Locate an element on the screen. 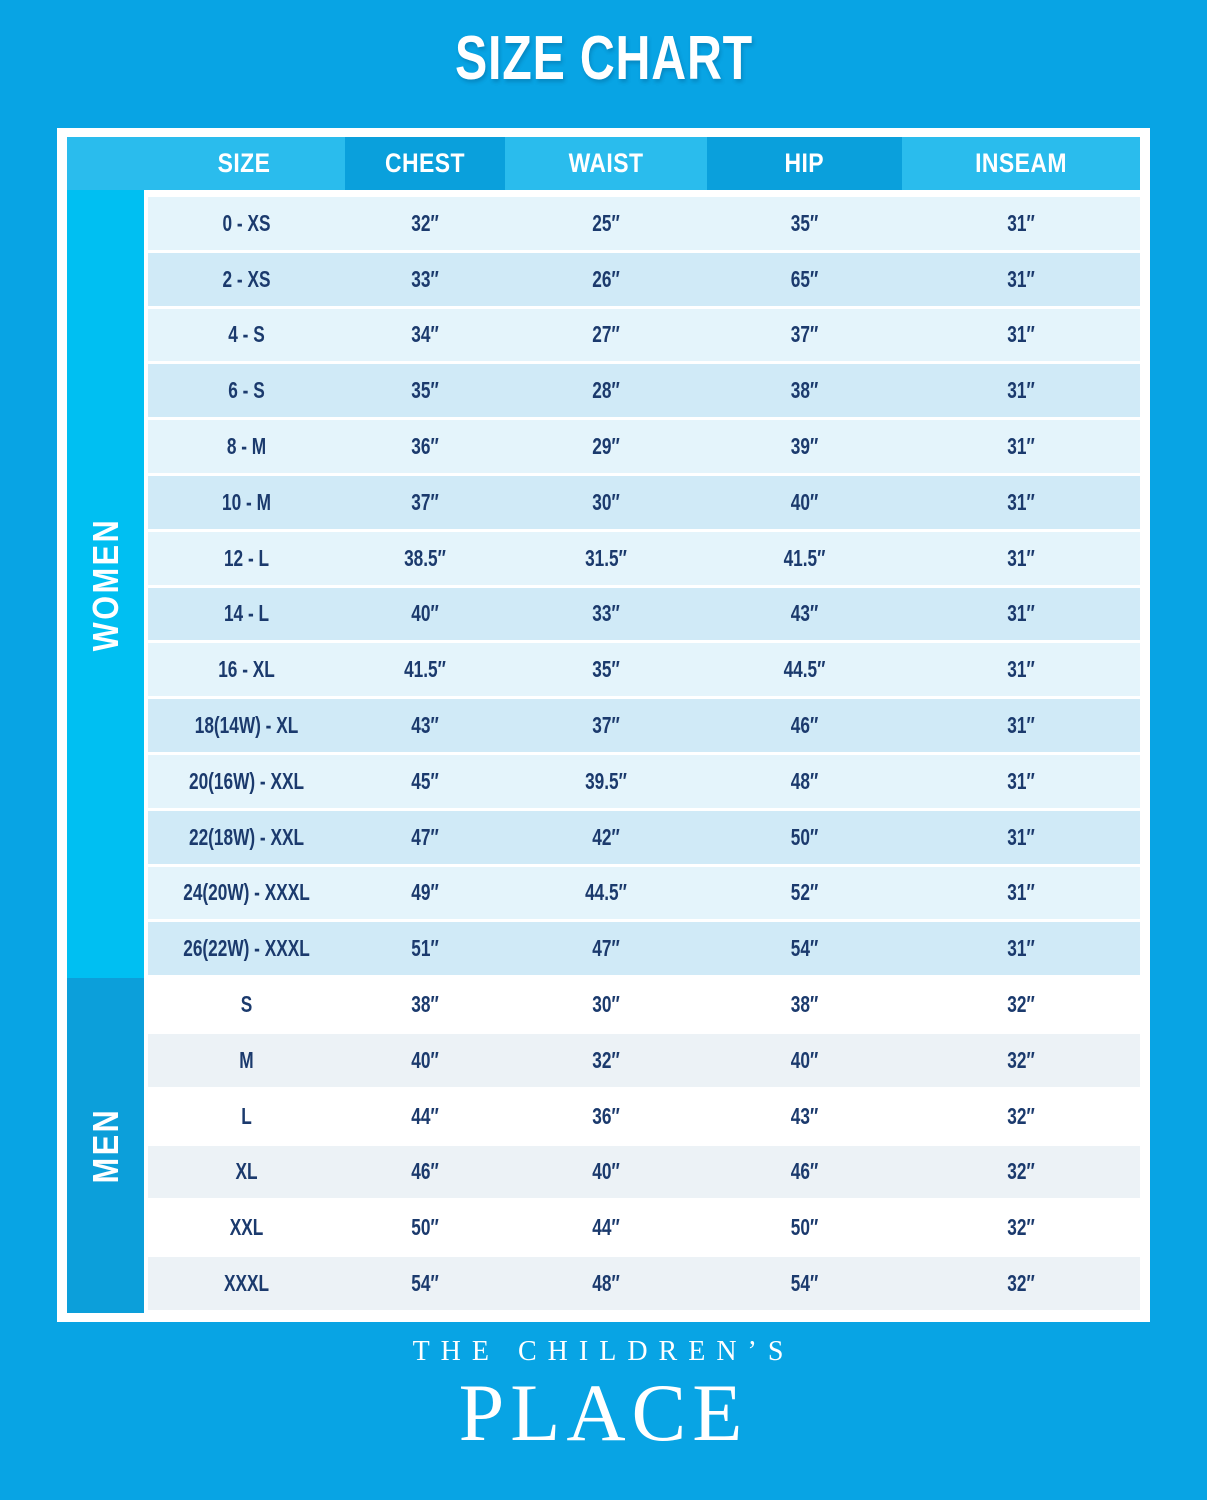  table-row: 0 - XS 32″ 25″ 35″ 31″ is located at coordinates (644, 223).